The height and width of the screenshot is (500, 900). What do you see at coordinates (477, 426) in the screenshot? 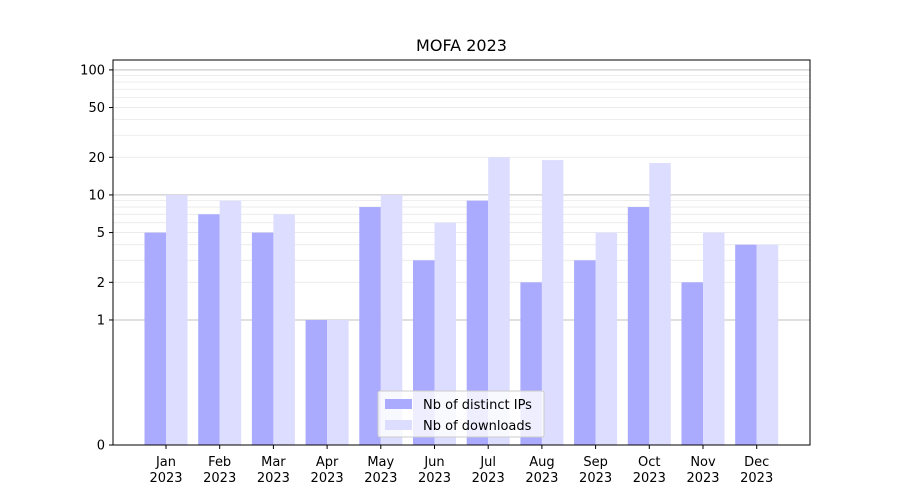
I see `legend-label-downloads: Nb of downloads` at bounding box center [477, 426].